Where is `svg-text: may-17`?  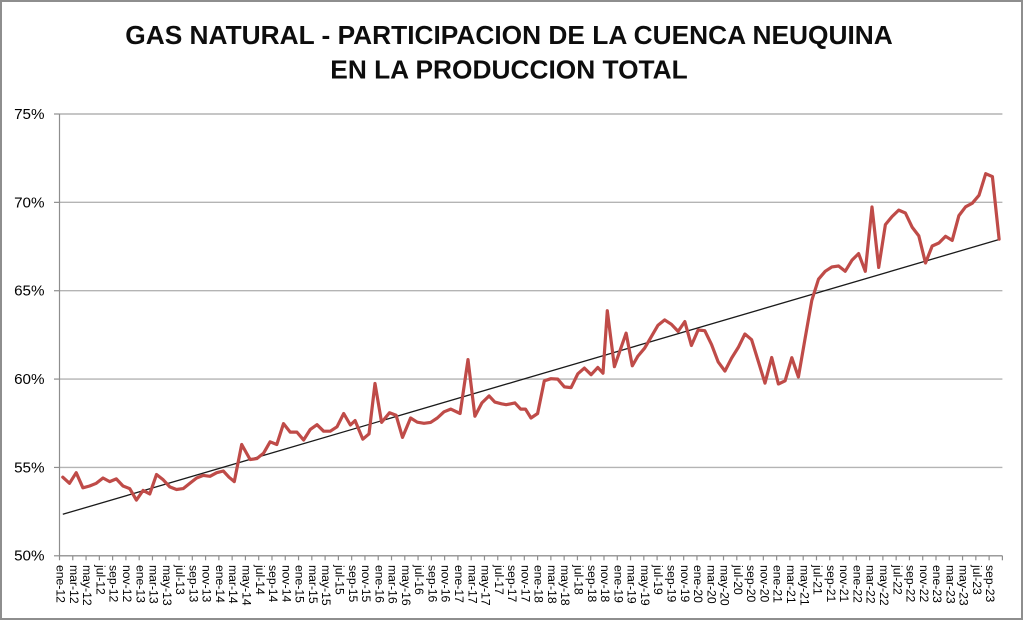 svg-text: may-17 is located at coordinates (486, 585).